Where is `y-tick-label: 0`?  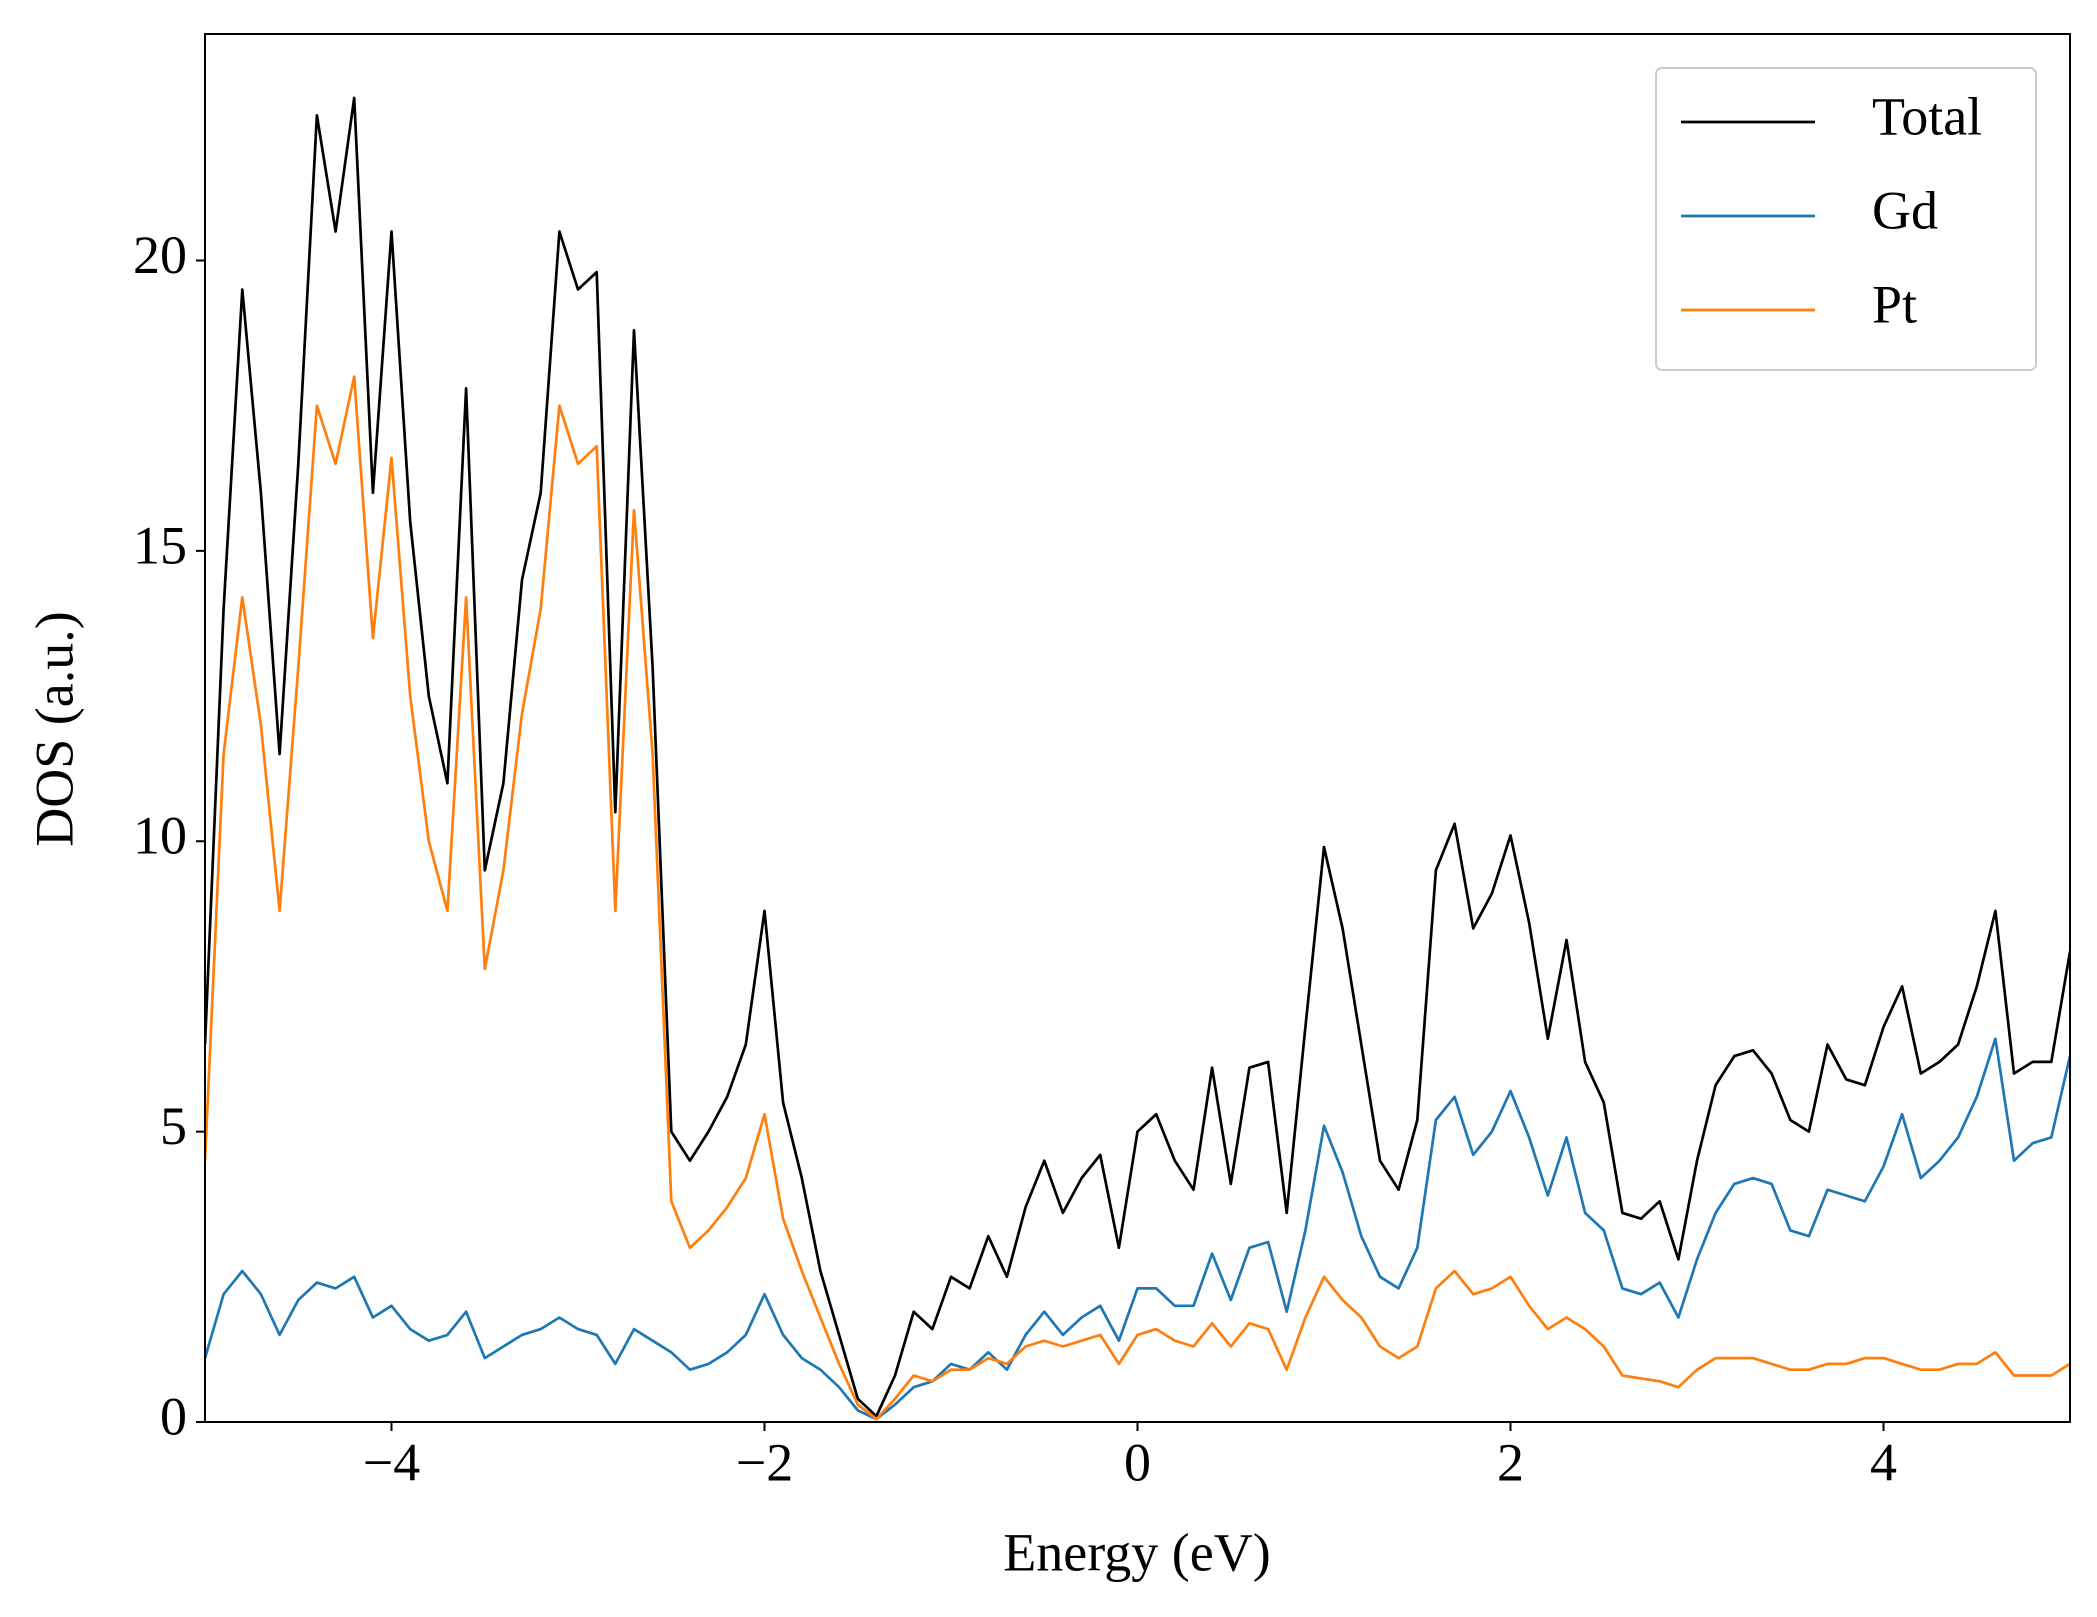 y-tick-label: 0 is located at coordinates (173, 1416).